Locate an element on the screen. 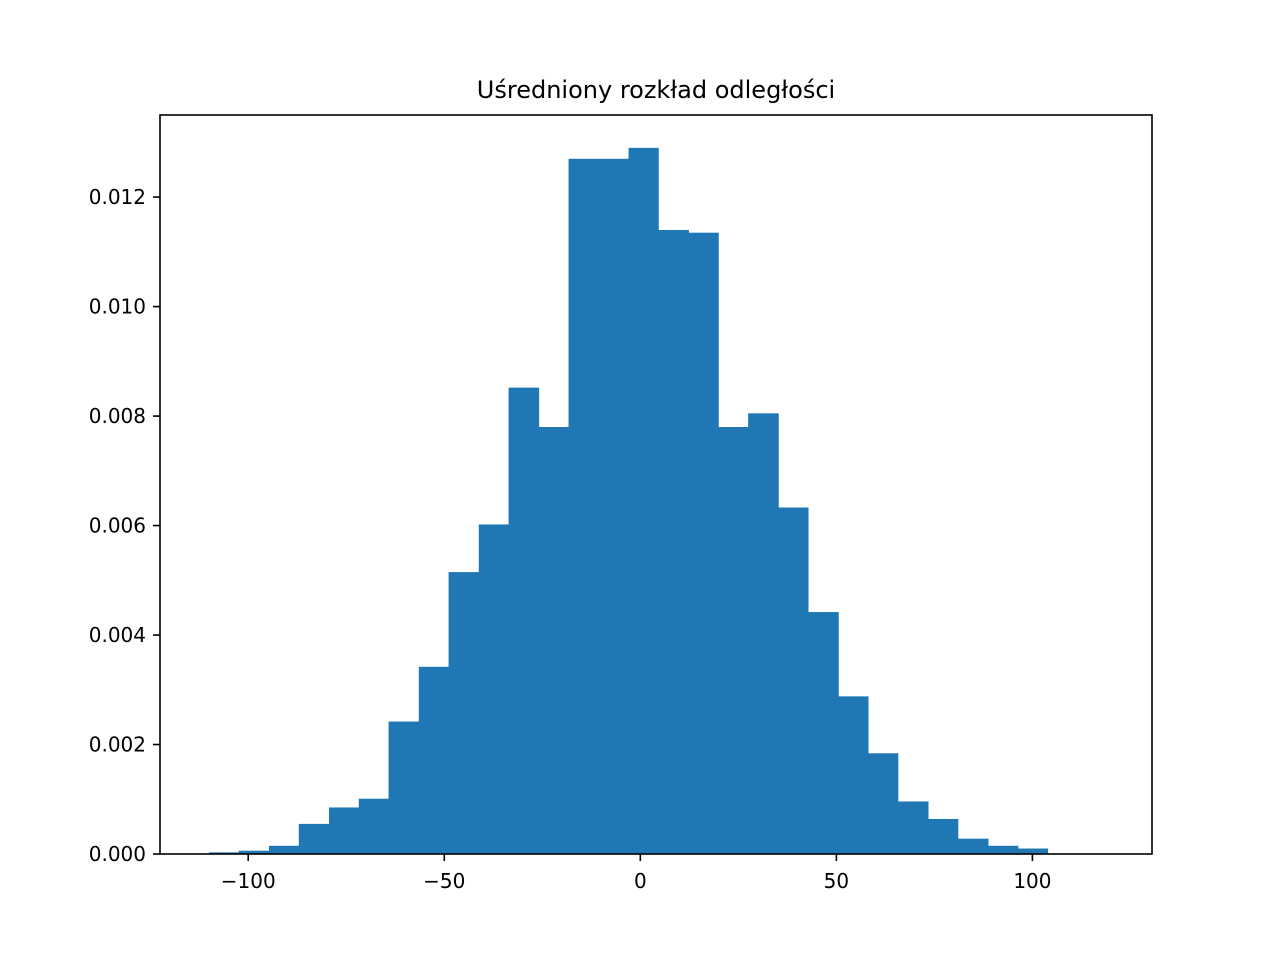  x-tick-label: −50 is located at coordinates (444, 881).